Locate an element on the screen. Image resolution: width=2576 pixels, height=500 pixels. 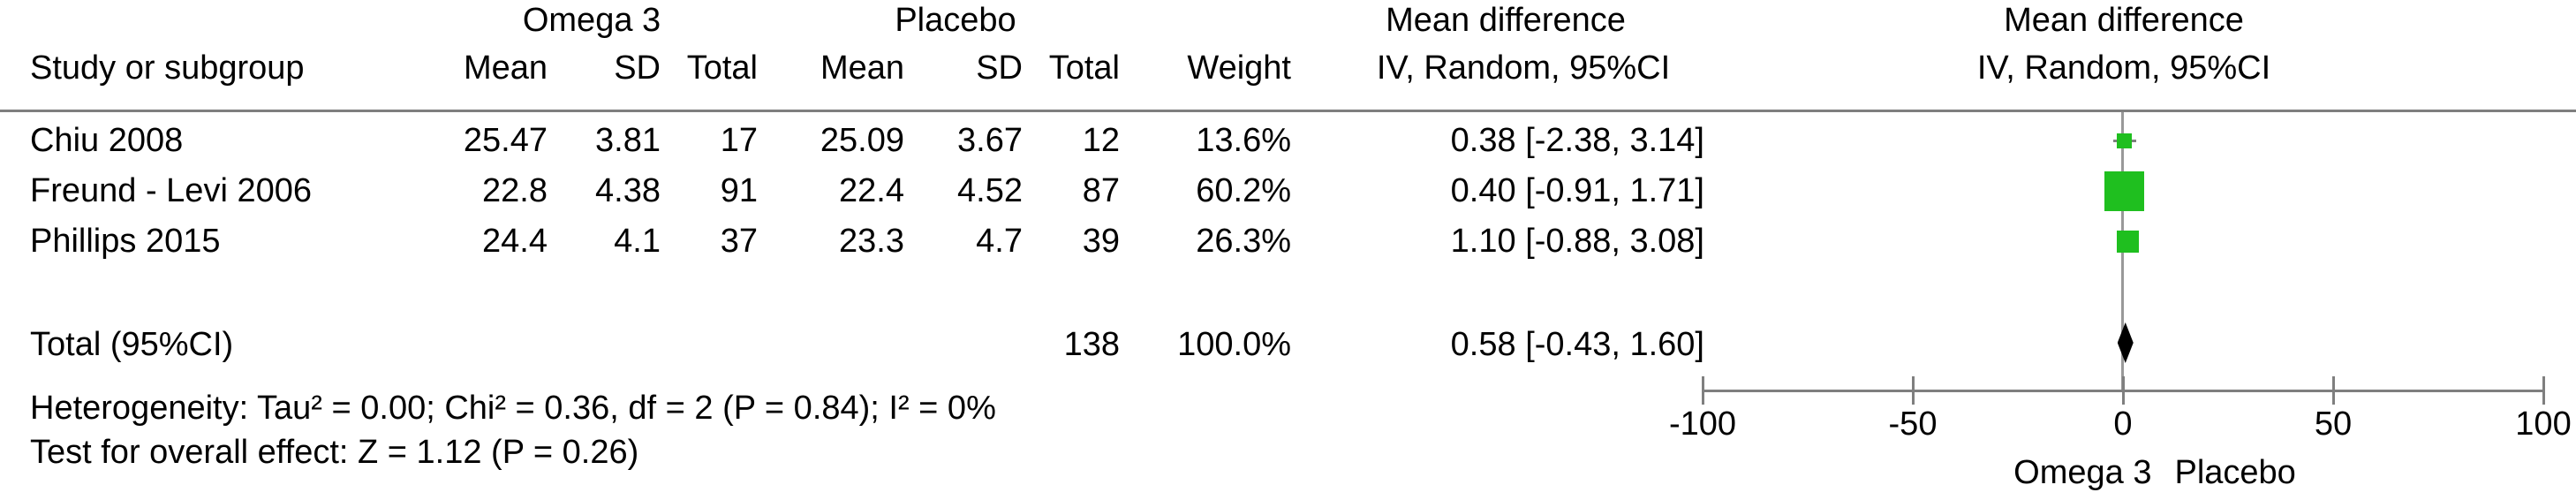
favours-right-label: Placebo is located at coordinates (2235, 472).